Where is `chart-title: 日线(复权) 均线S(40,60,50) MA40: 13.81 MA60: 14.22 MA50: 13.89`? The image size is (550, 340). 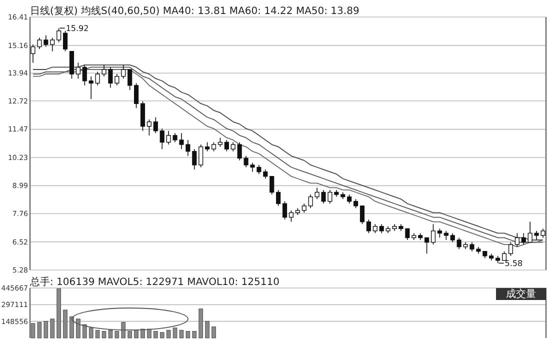
chart-title: 日线(复权) 均线S(40,60,50) MA40: 13.81 MA60: 14.22 MA50: 13.89 is located at coordinates (195, 11).